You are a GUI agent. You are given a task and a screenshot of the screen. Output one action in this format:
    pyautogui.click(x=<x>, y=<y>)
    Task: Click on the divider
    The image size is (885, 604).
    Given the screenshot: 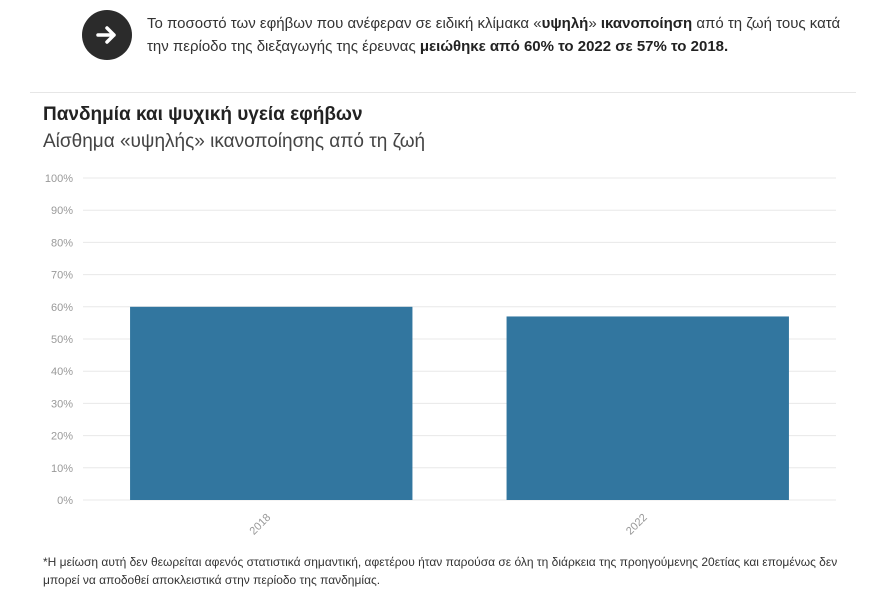 What is the action you would take?
    pyautogui.click(x=443, y=92)
    